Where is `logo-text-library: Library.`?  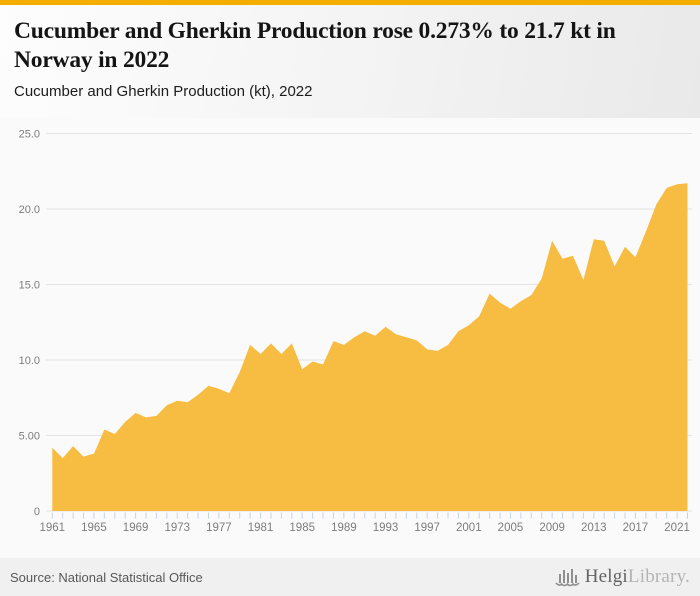 logo-text-library: Library. is located at coordinates (658, 576).